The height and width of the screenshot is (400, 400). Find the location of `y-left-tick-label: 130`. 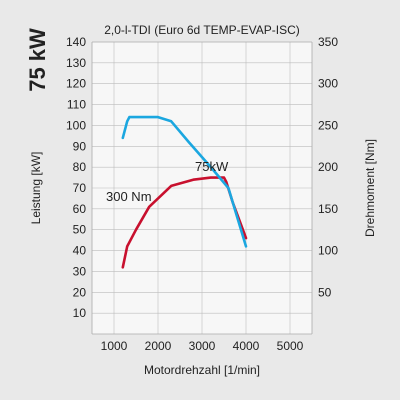

y-left-tick-label: 130 is located at coordinates (76, 63).